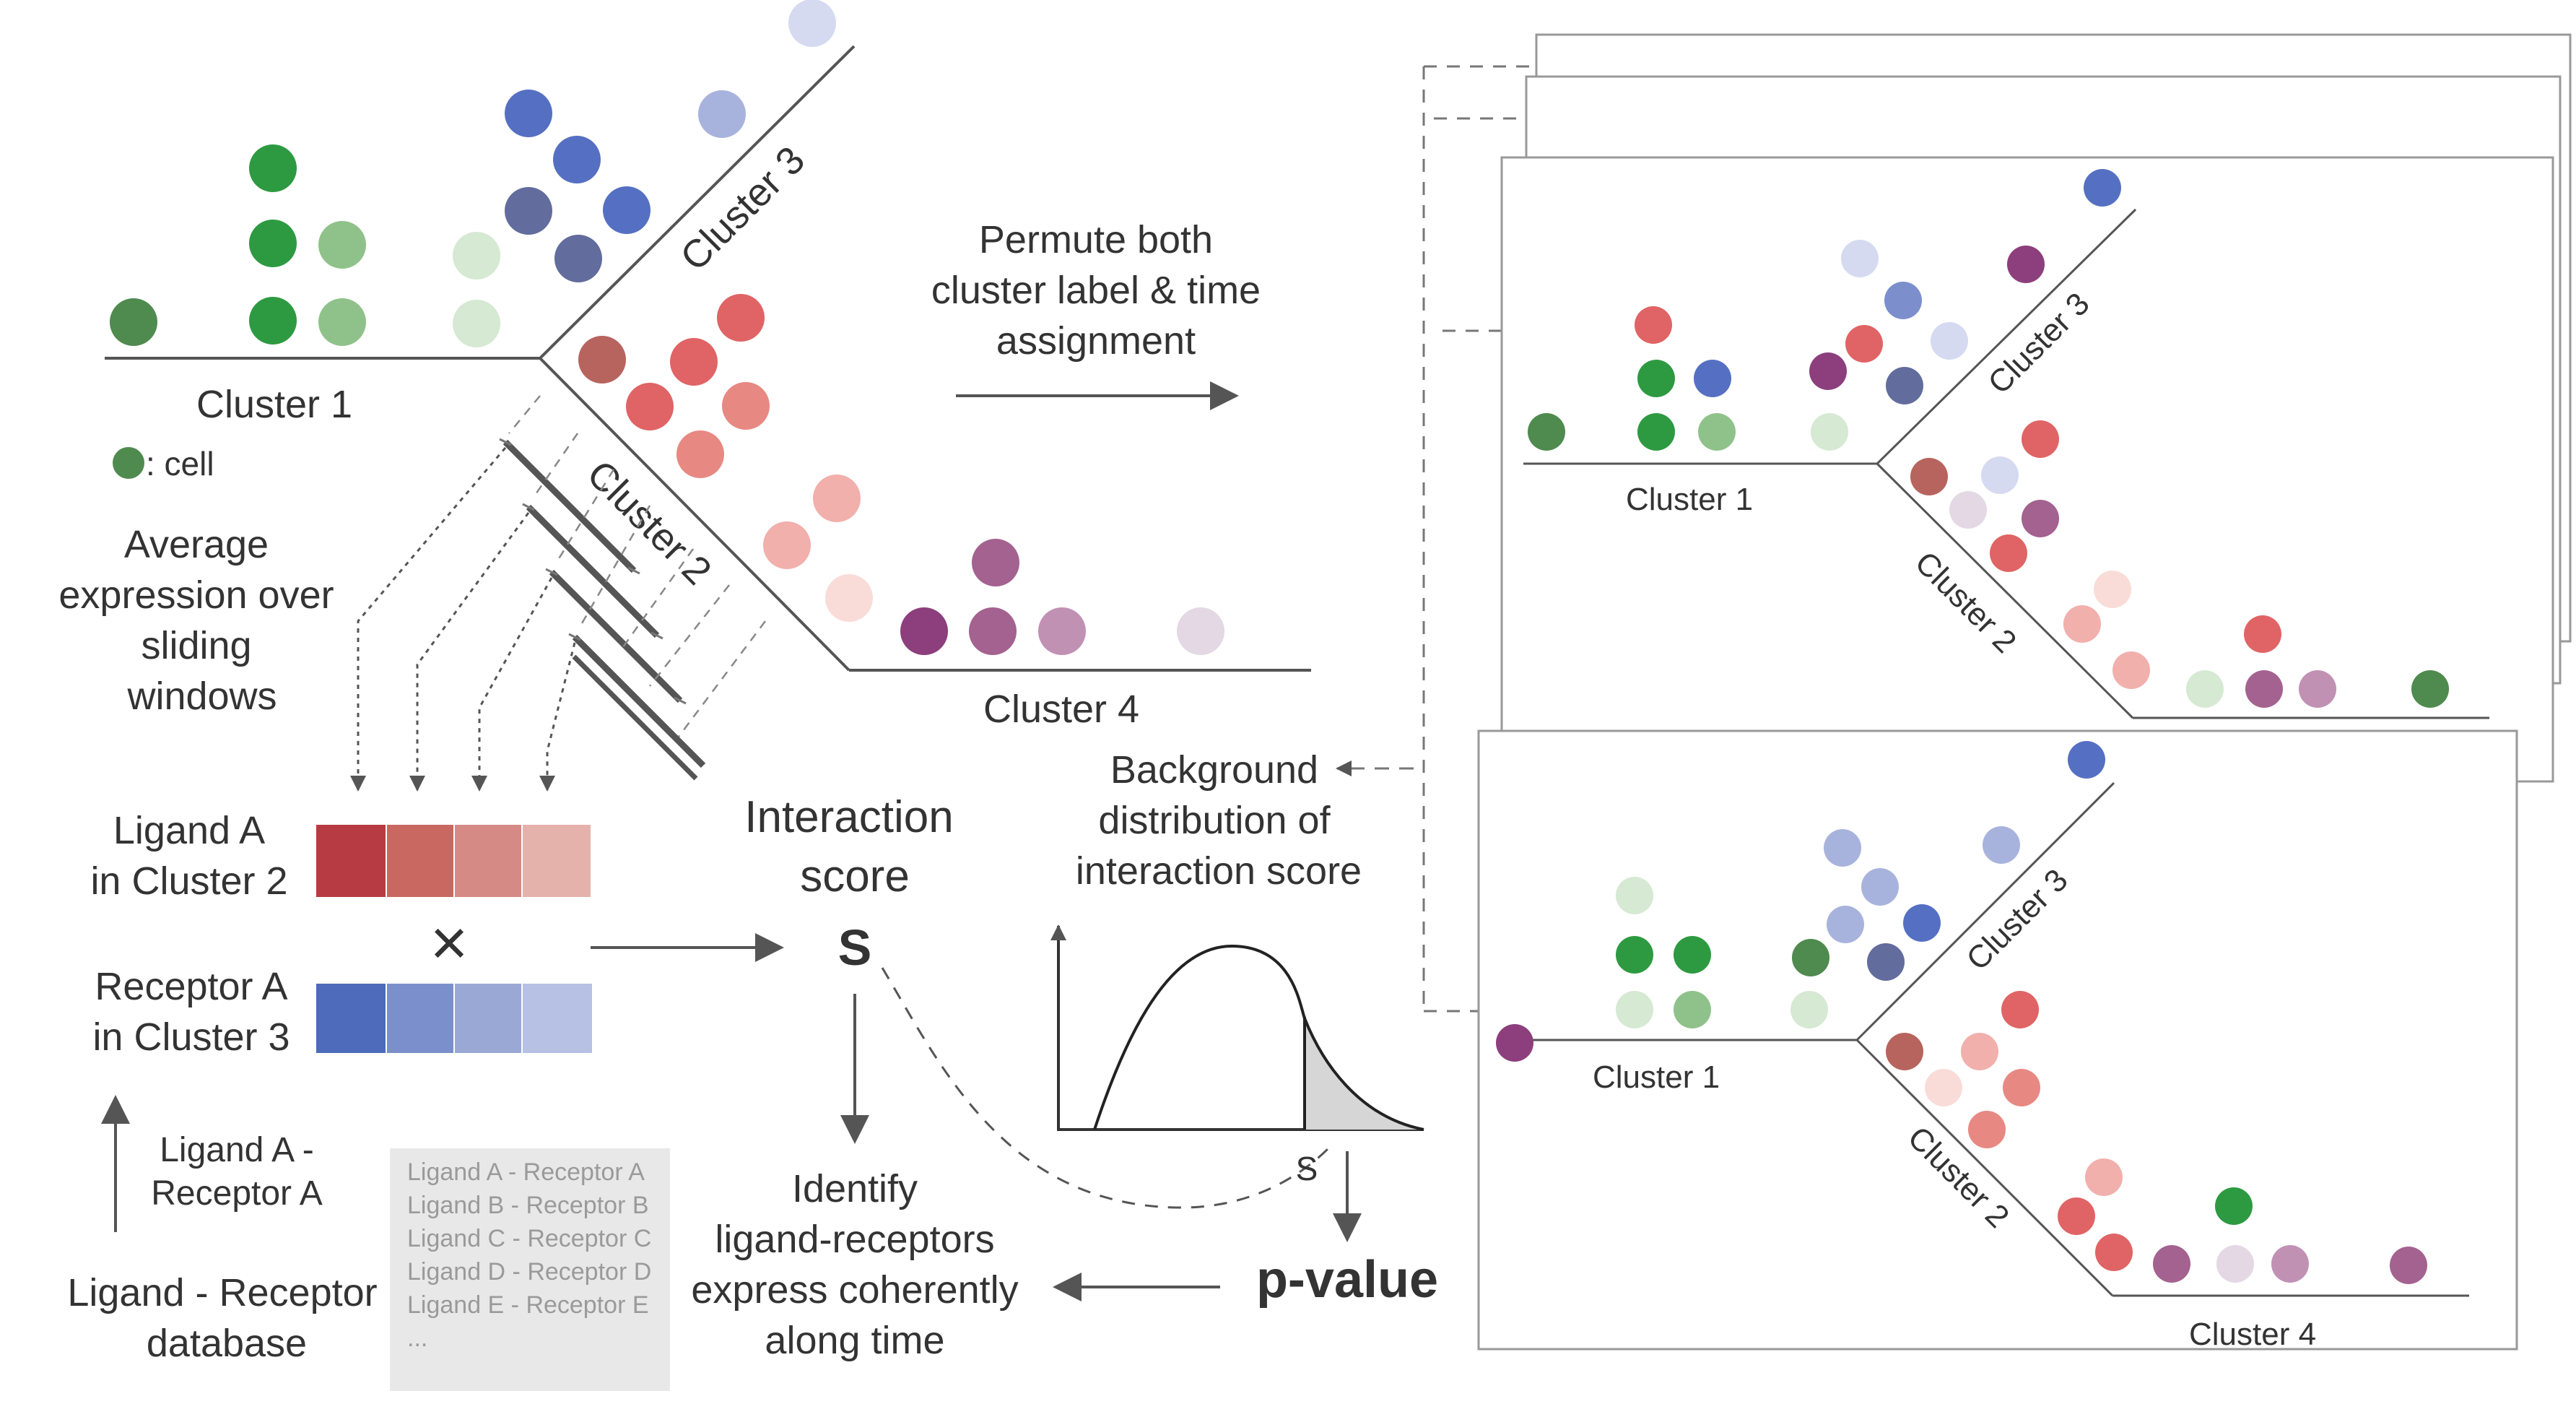  Describe the element at coordinates (236, 1193) in the screenshot. I see `pair-line: Receptor A` at that location.